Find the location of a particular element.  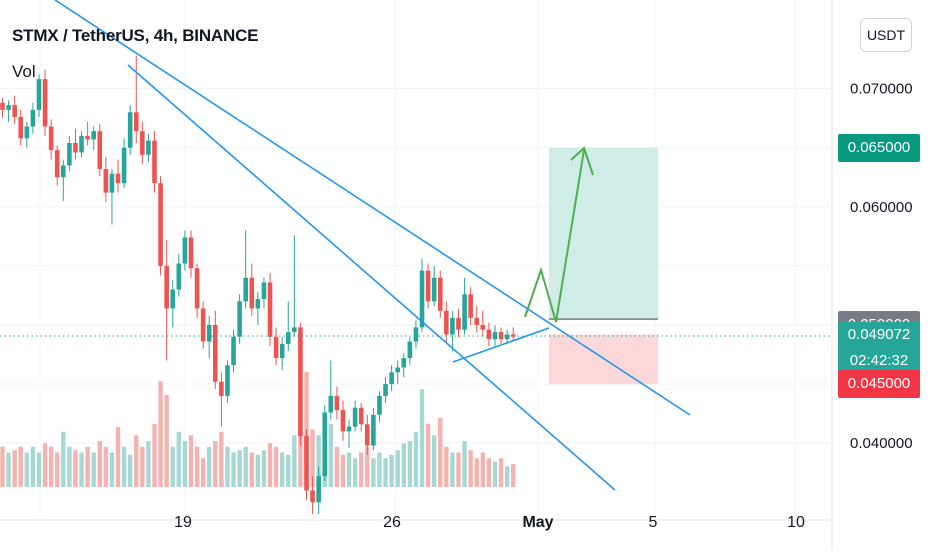

volume-bars is located at coordinates (258, 429).